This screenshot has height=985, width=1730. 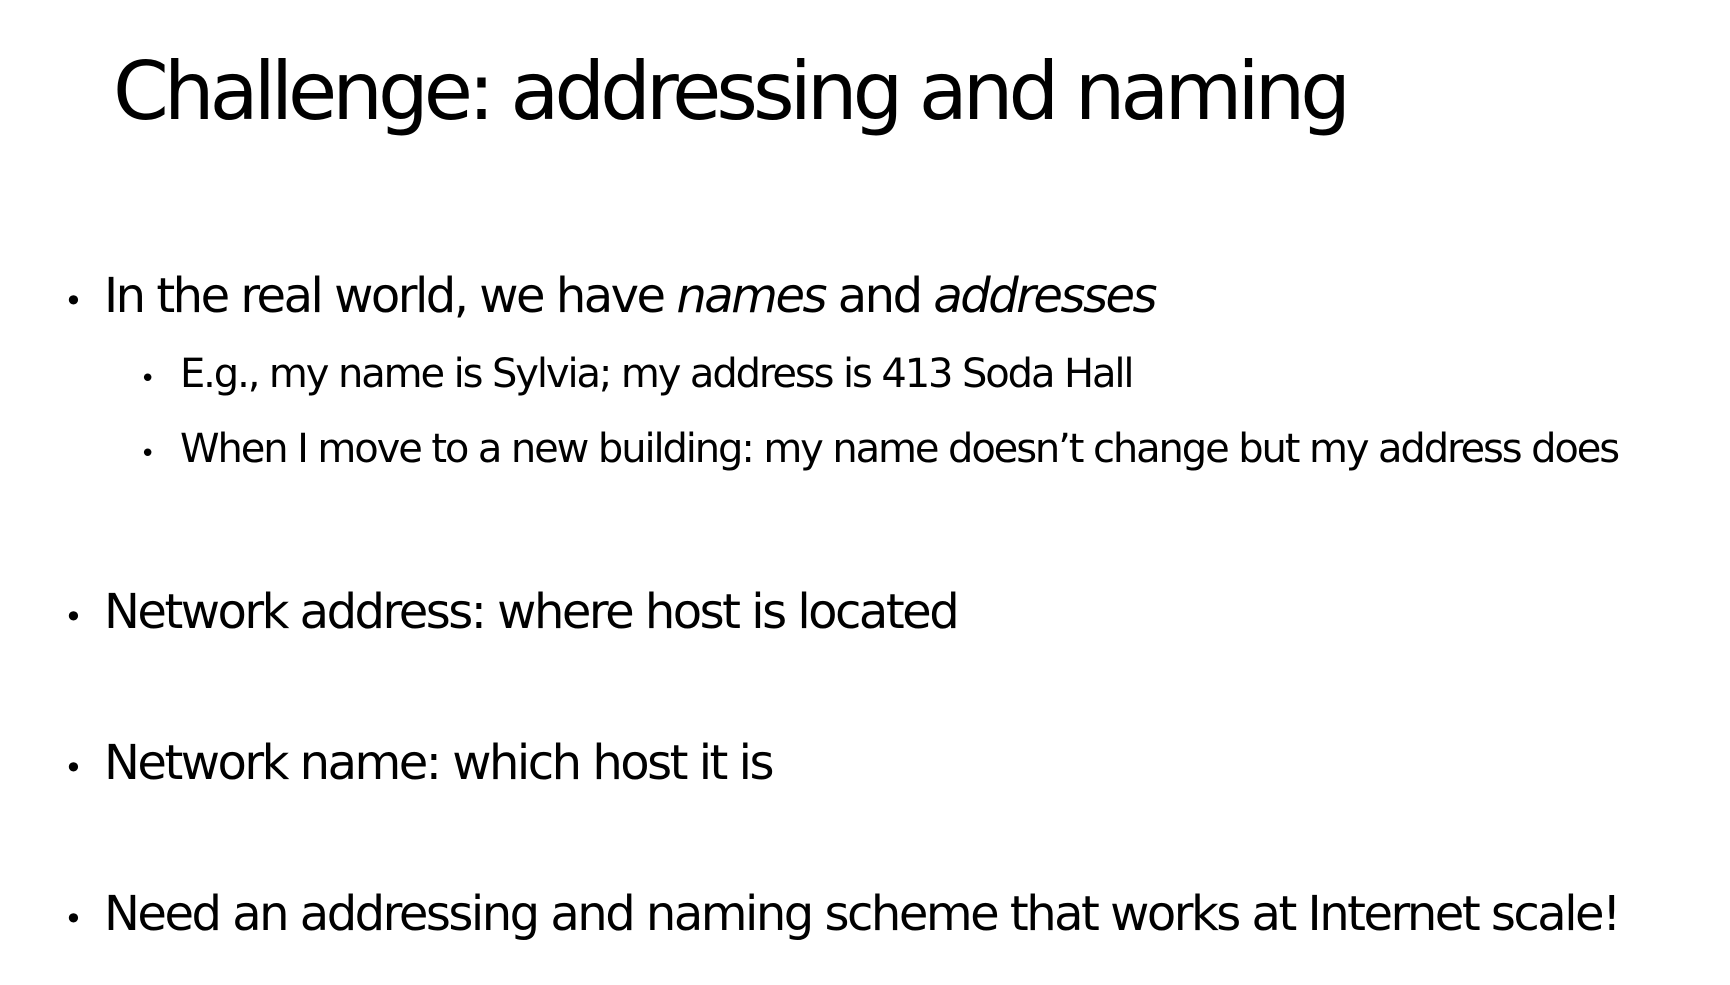 What do you see at coordinates (732, 91) in the screenshot?
I see `slide-title: Challenge: addressing and naming` at bounding box center [732, 91].